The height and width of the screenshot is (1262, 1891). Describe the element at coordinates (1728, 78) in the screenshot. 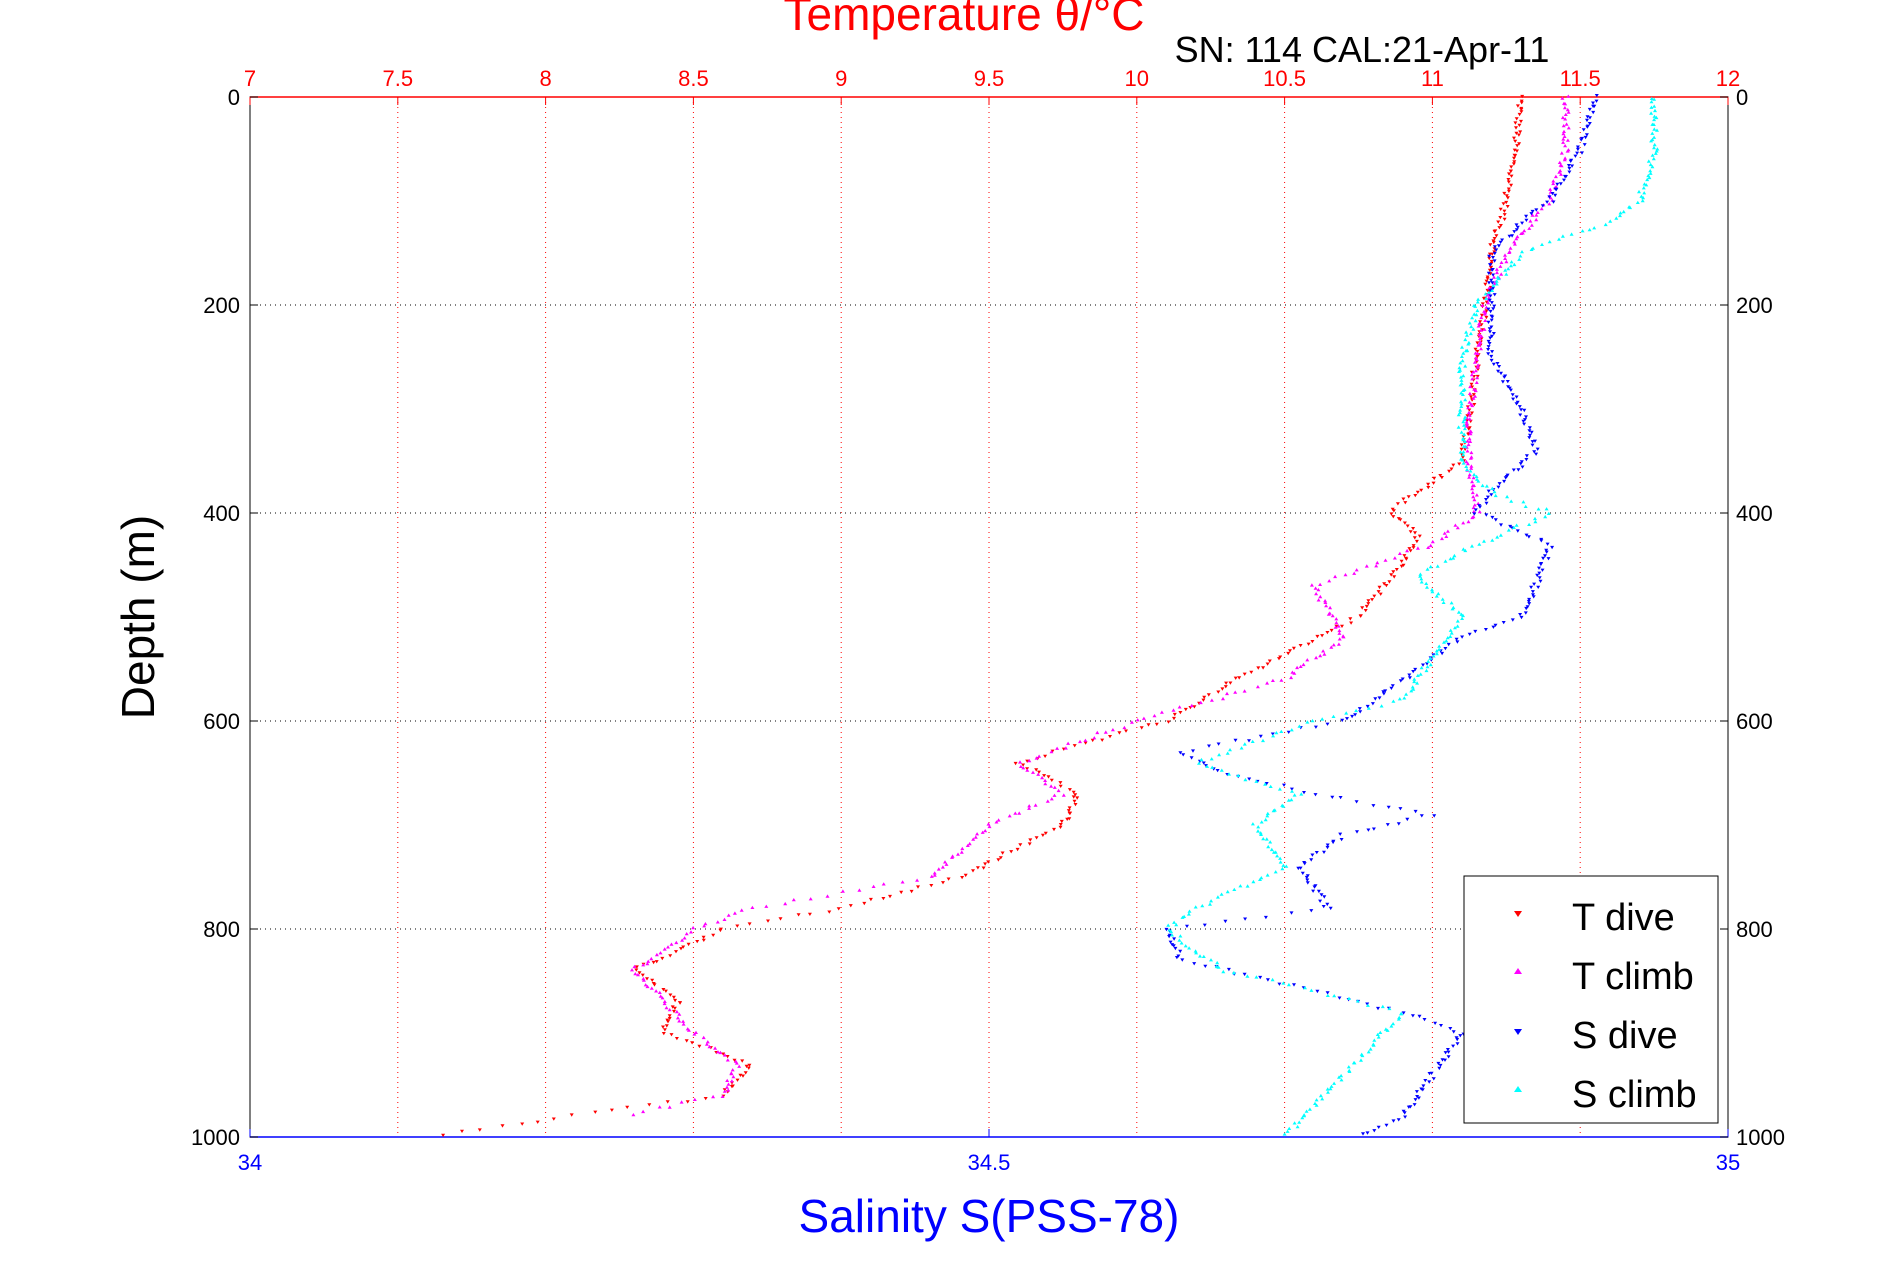

I see `tick-label-top-12: 12` at that location.